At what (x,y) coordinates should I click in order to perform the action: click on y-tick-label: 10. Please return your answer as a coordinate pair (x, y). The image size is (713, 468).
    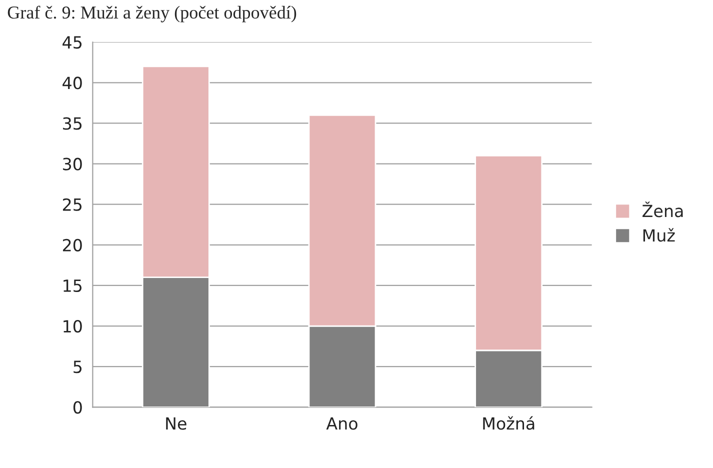
    Looking at the image, I should click on (73, 326).